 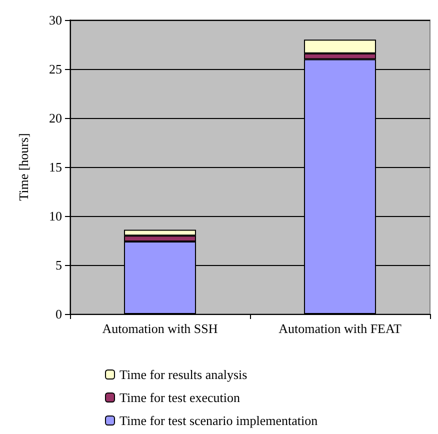 I want to click on x-tick-label: Automation with SSH, so click(x=160, y=328).